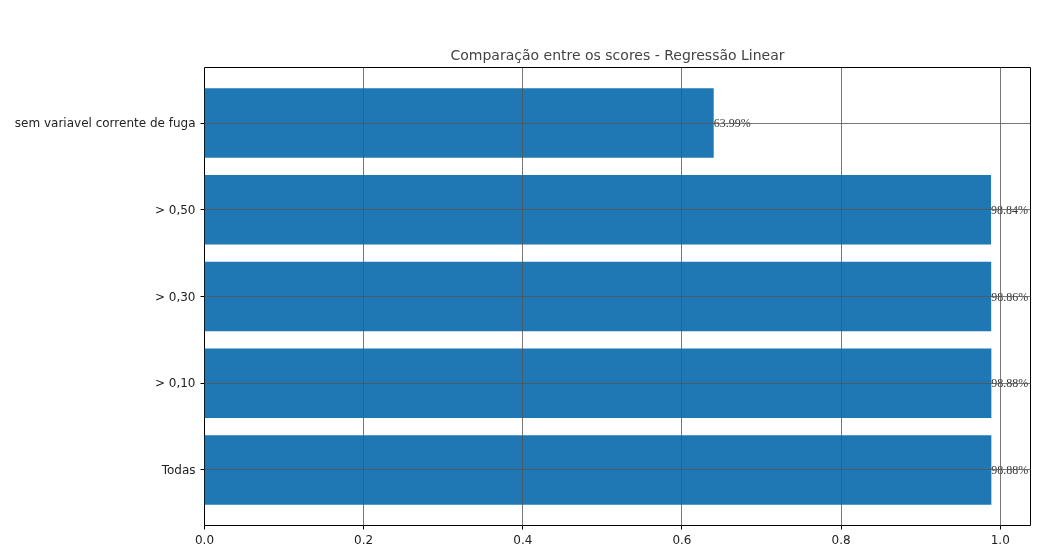 The width and height of the screenshot is (1037, 546). I want to click on y-tick-label: sem variavel corrente de fuga, so click(105, 123).